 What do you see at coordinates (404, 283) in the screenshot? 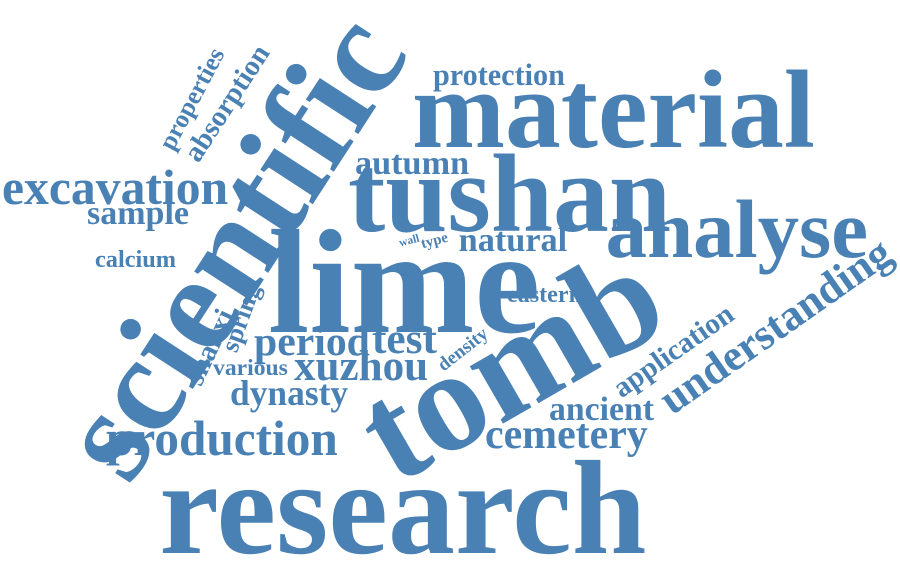
I see `word-lime: lime` at bounding box center [404, 283].